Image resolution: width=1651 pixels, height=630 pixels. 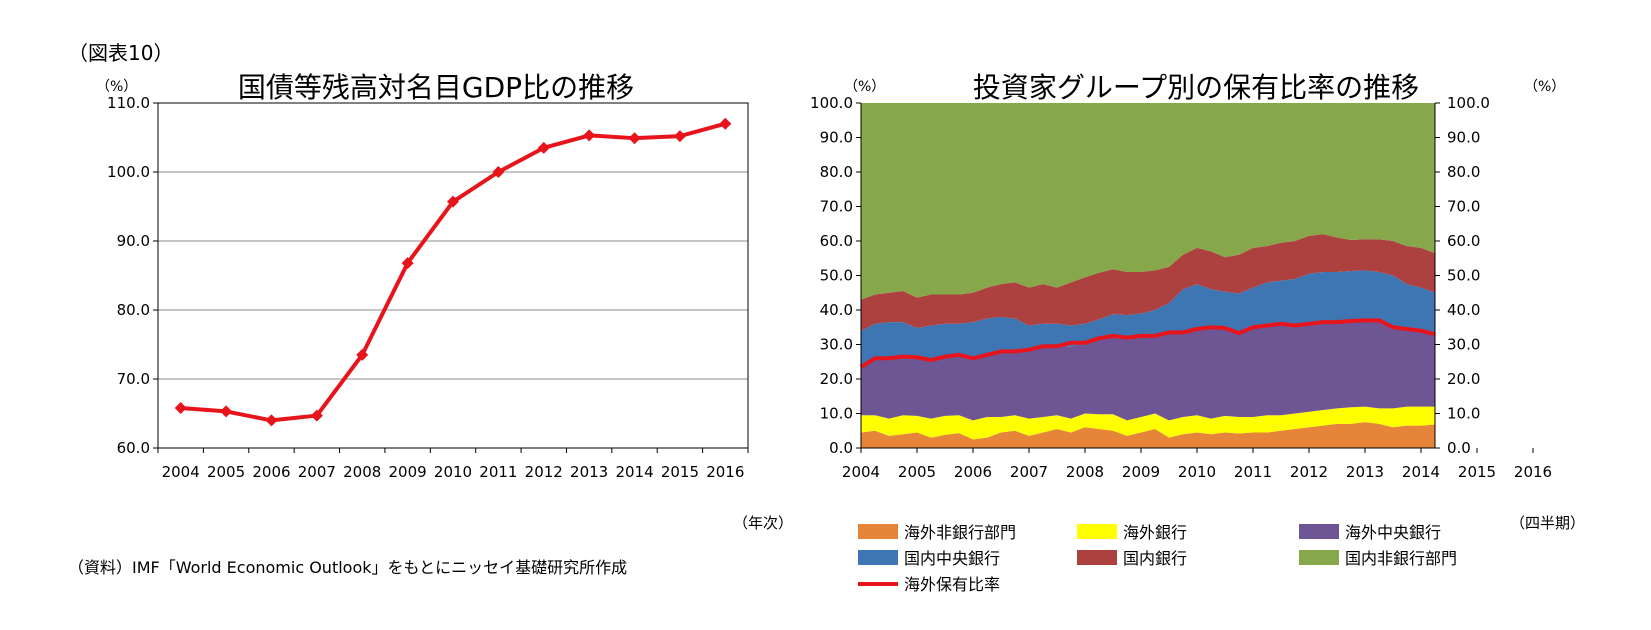 I want to click on area-海外非銀行部門, so click(x=1148, y=435).